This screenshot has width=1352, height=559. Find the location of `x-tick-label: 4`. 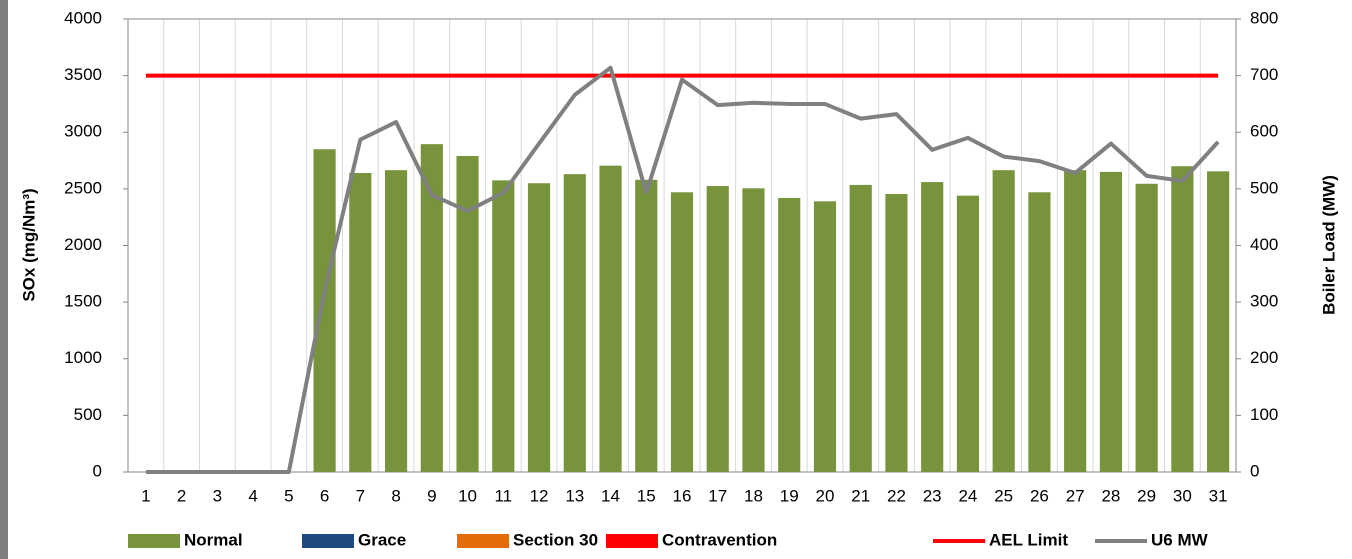

x-tick-label: 4 is located at coordinates (252, 495).